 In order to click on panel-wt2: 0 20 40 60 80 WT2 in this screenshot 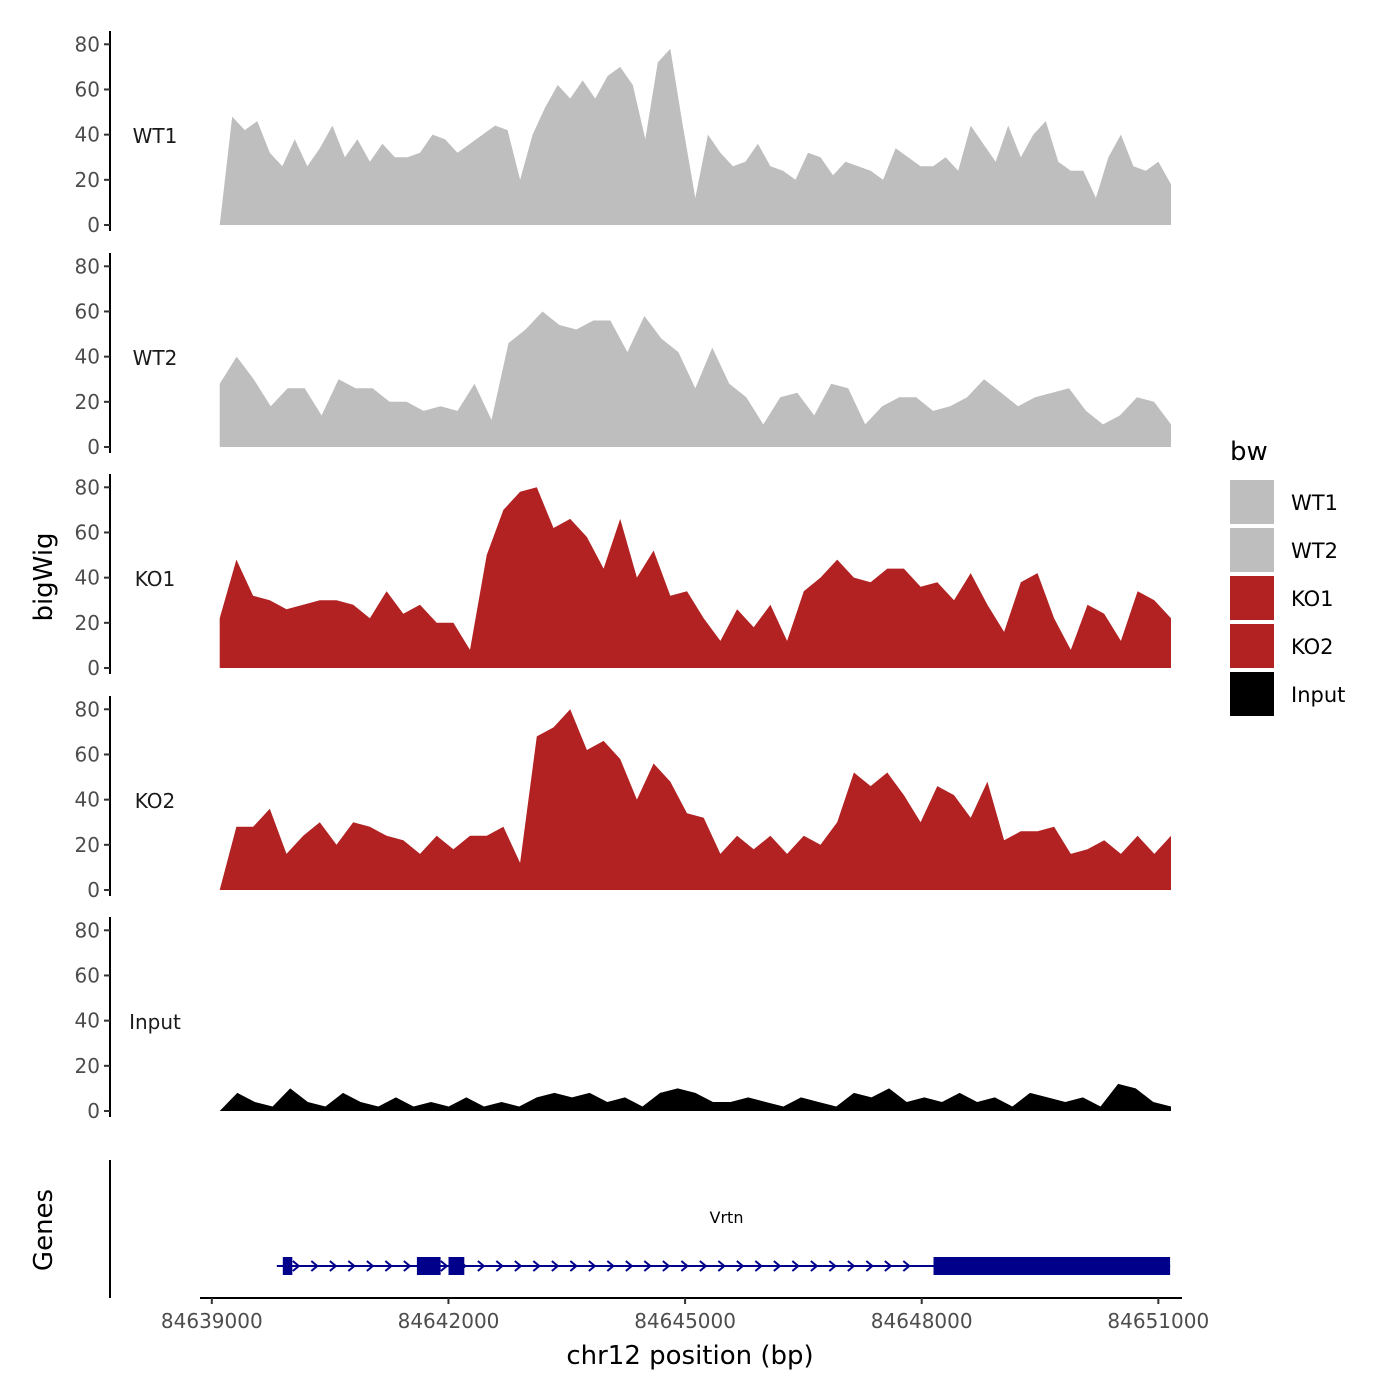, I will do `click(623, 356)`.